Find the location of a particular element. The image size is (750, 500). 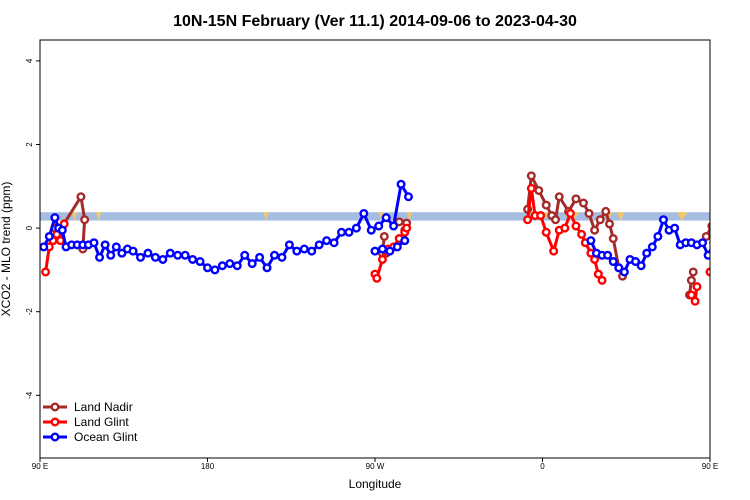

y-tick-label: -2 is located at coordinates (29, 312).